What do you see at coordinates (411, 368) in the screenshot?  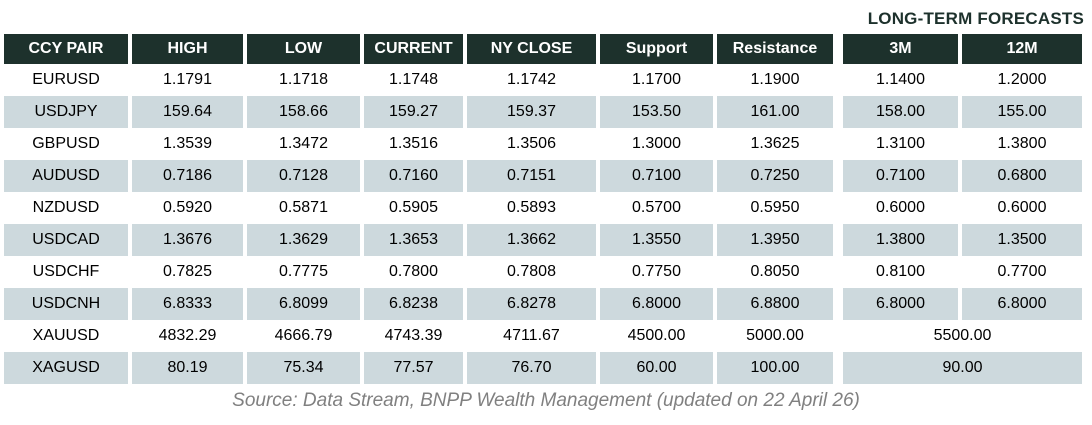 I see `value-cell: 77.57` at bounding box center [411, 368].